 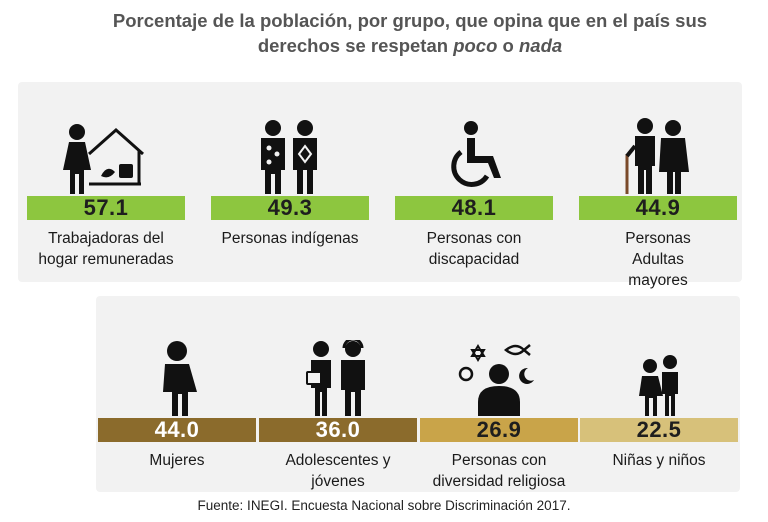 I want to click on domestic-worker-icon, so click(x=106, y=149).